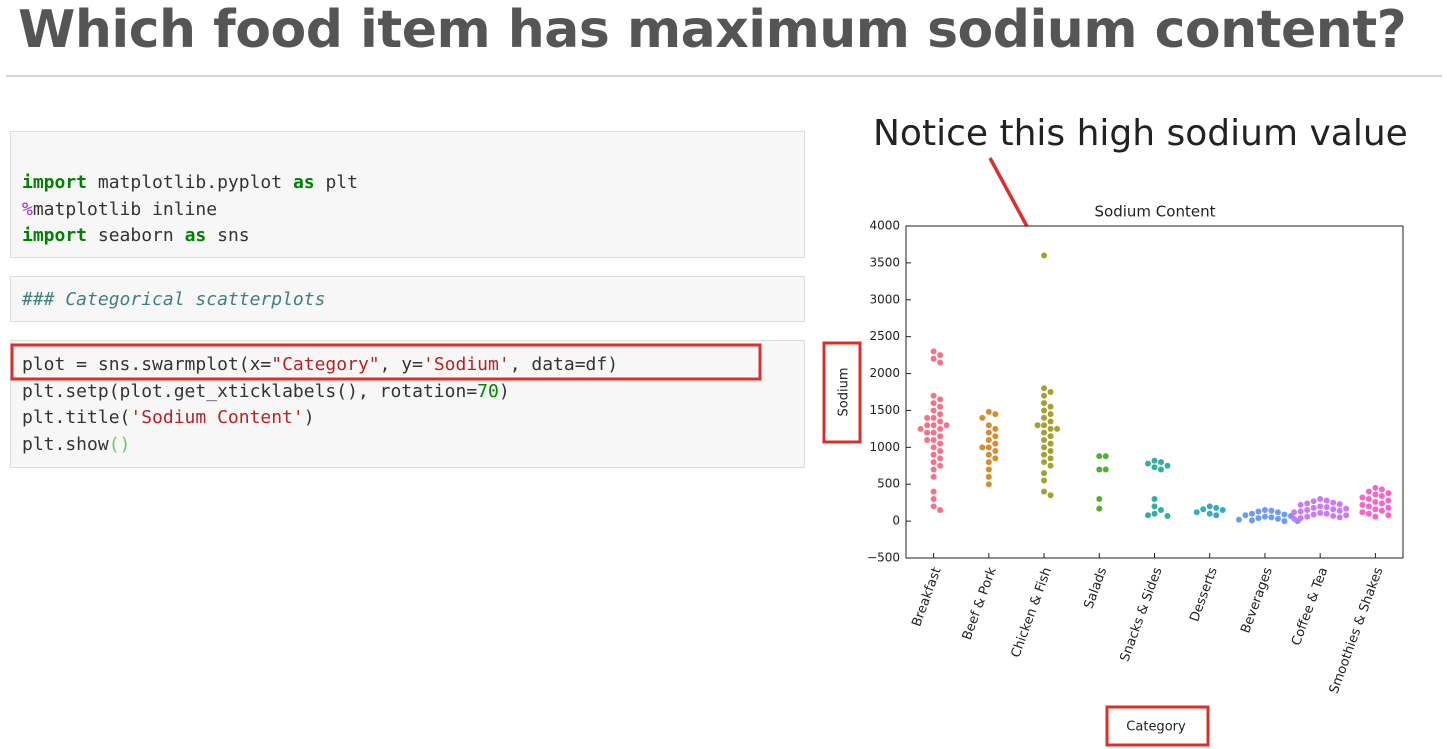 This screenshot has height=749, width=1447. I want to click on x-tick-label: Chicken & Fish, so click(1032, 612).